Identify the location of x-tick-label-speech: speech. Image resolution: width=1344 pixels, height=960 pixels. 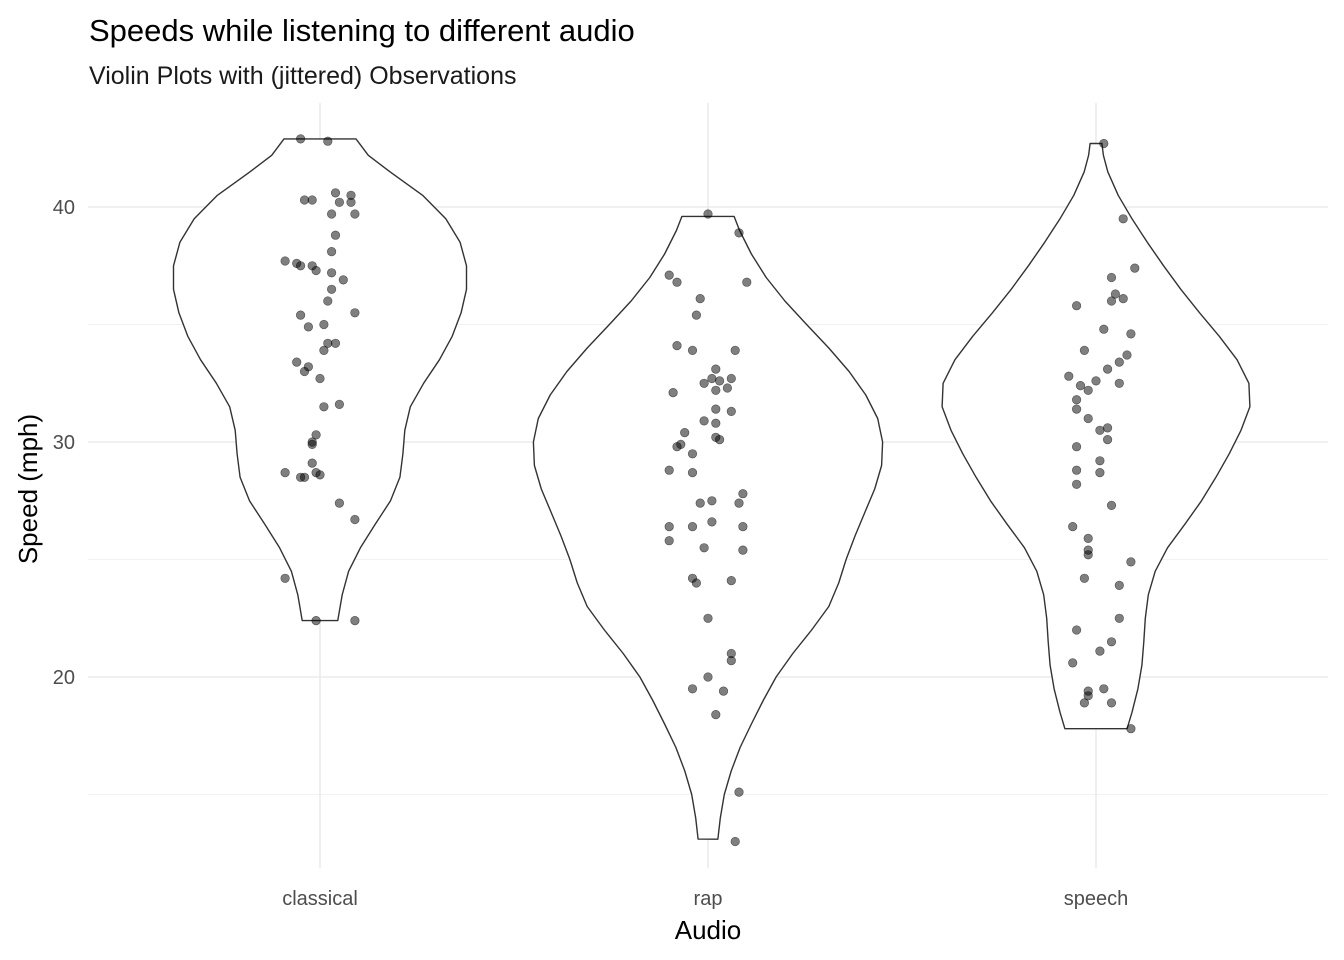
(1096, 899).